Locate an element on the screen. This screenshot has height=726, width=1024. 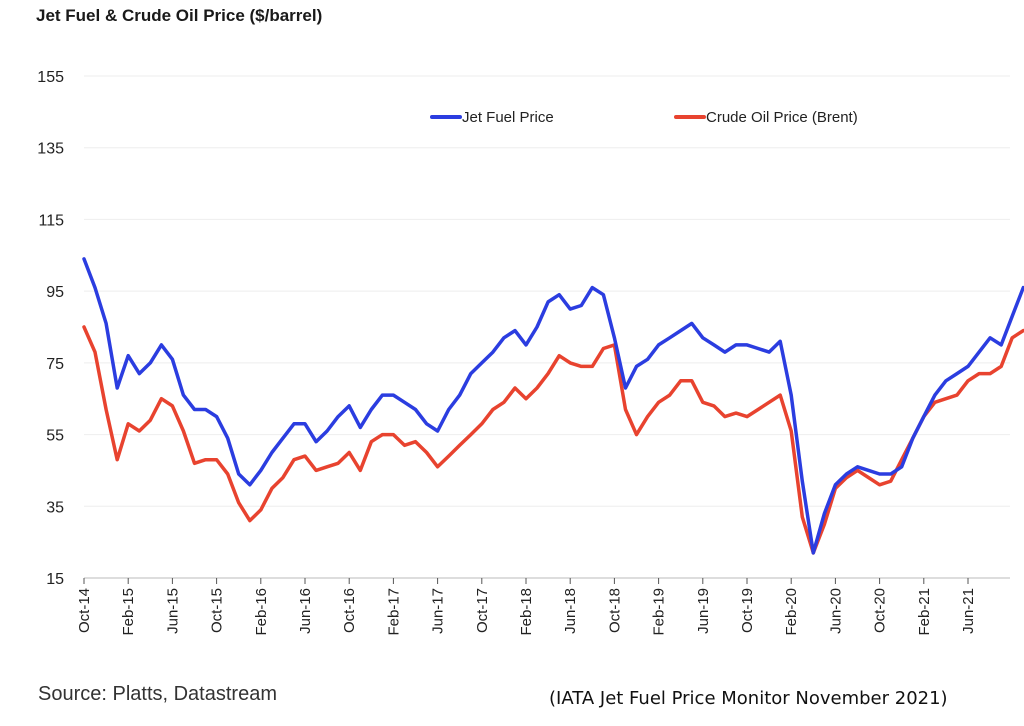
x-tick-label: Jun-21 is located at coordinates (968, 611).